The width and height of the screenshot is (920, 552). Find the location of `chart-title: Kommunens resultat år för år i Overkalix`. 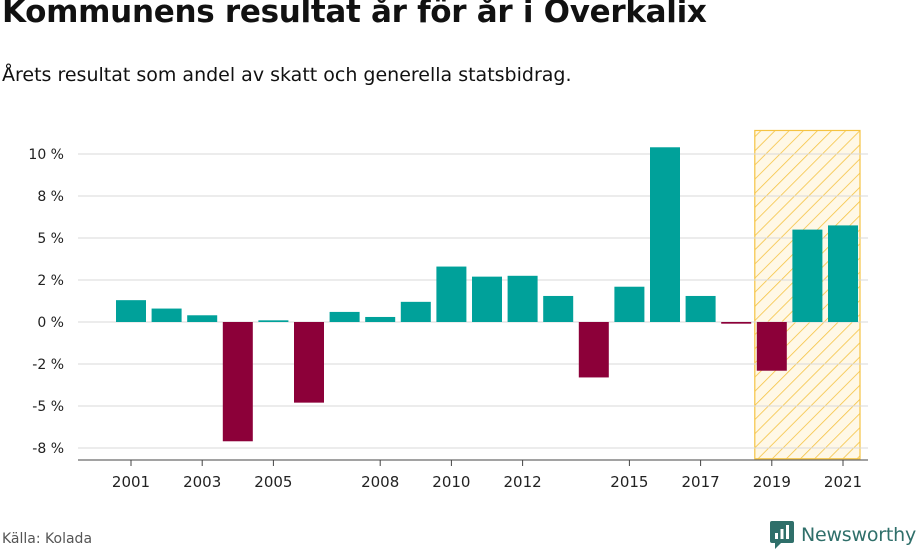

chart-title: Kommunens resultat år för år i Overkalix is located at coordinates (354, 15).